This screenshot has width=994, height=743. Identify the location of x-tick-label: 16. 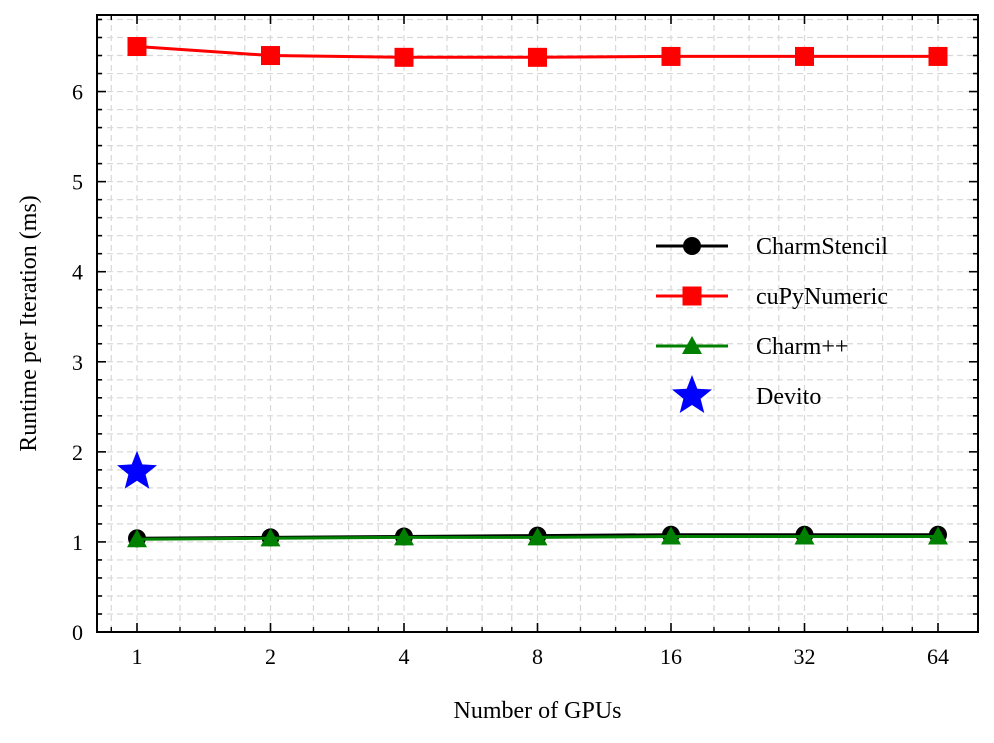
(671, 656).